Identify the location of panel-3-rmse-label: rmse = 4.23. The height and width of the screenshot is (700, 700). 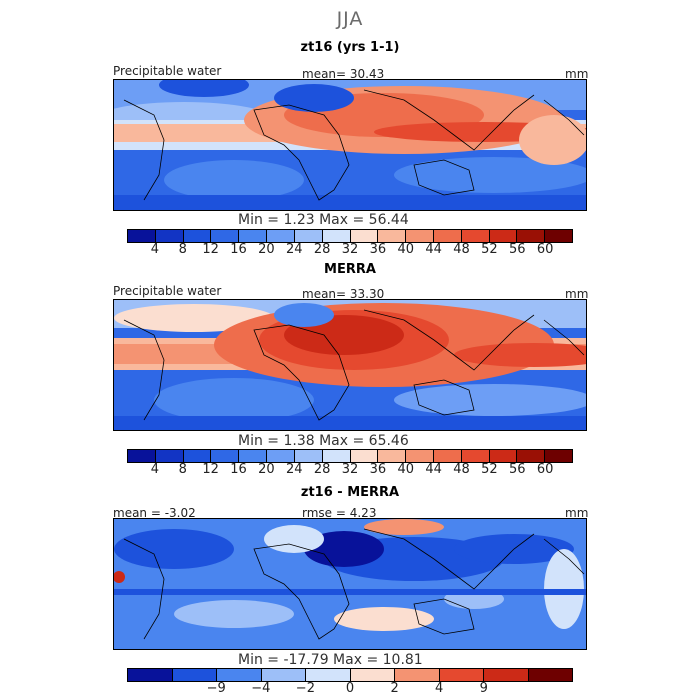
(339, 513).